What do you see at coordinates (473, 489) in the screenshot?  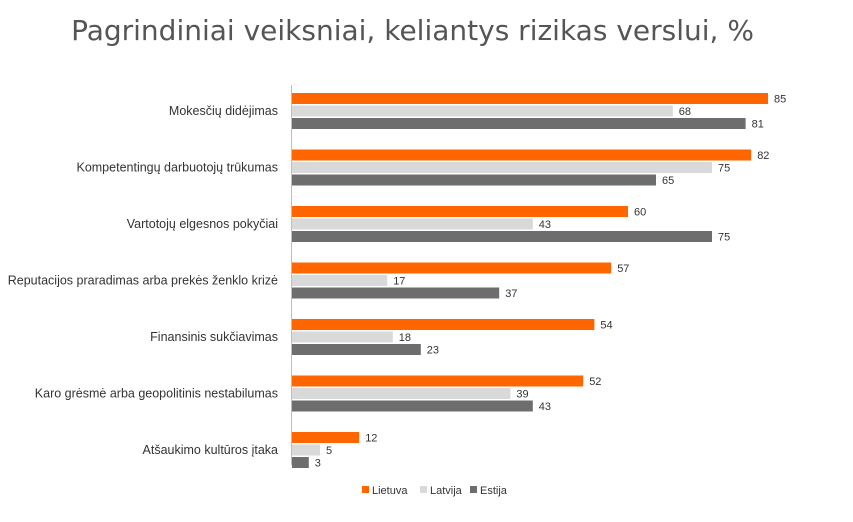 I see `legend-swatch-estija` at bounding box center [473, 489].